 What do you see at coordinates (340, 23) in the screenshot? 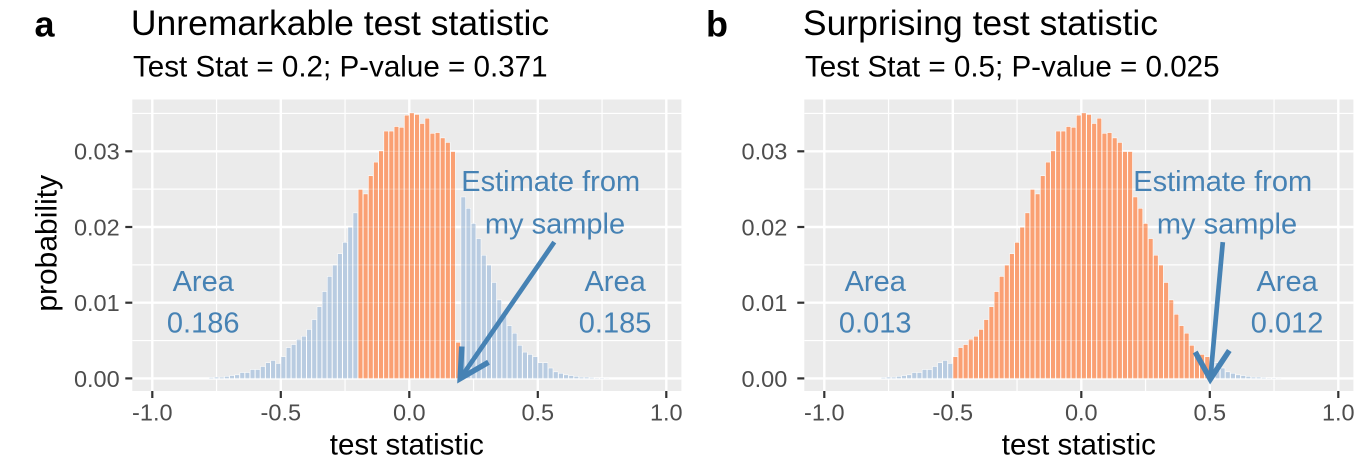
I see `svg-text: Unremarkable test statistic` at bounding box center [340, 23].